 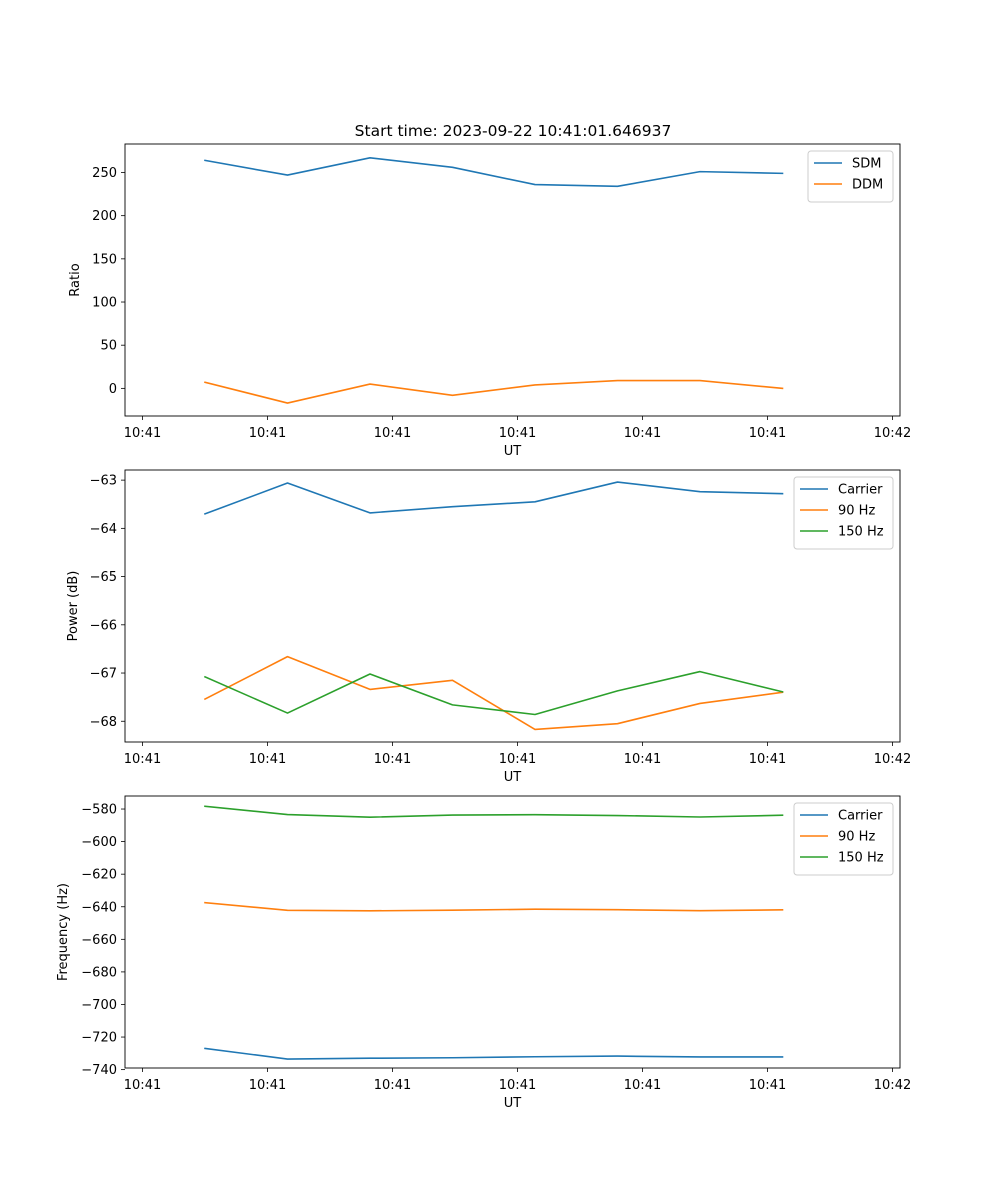 I want to click on y-tick-label: 200, so click(x=104, y=216).